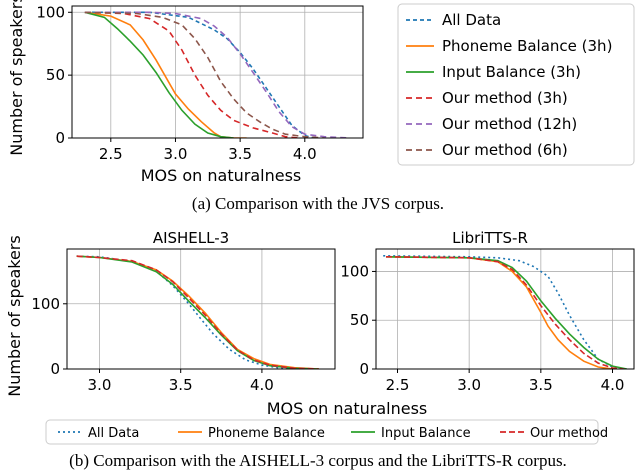 The image size is (637, 473). I want to click on jvs-plot-frame, so click(217, 72).